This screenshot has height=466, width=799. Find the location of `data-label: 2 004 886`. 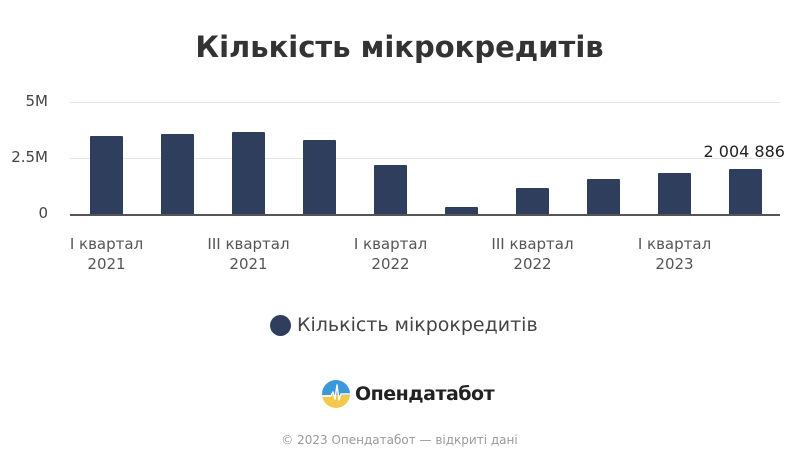

data-label: 2 004 886 is located at coordinates (744, 151).